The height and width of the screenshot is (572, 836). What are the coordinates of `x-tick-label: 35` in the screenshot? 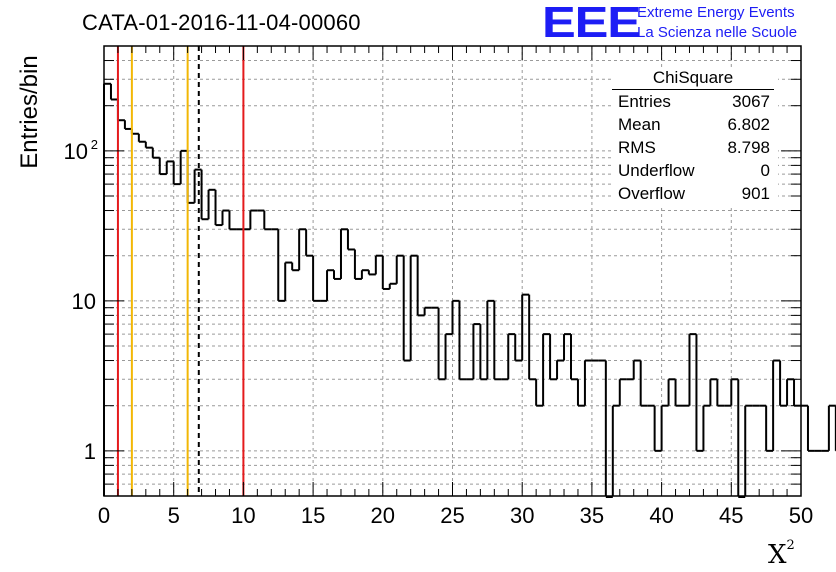 It's located at (592, 515).